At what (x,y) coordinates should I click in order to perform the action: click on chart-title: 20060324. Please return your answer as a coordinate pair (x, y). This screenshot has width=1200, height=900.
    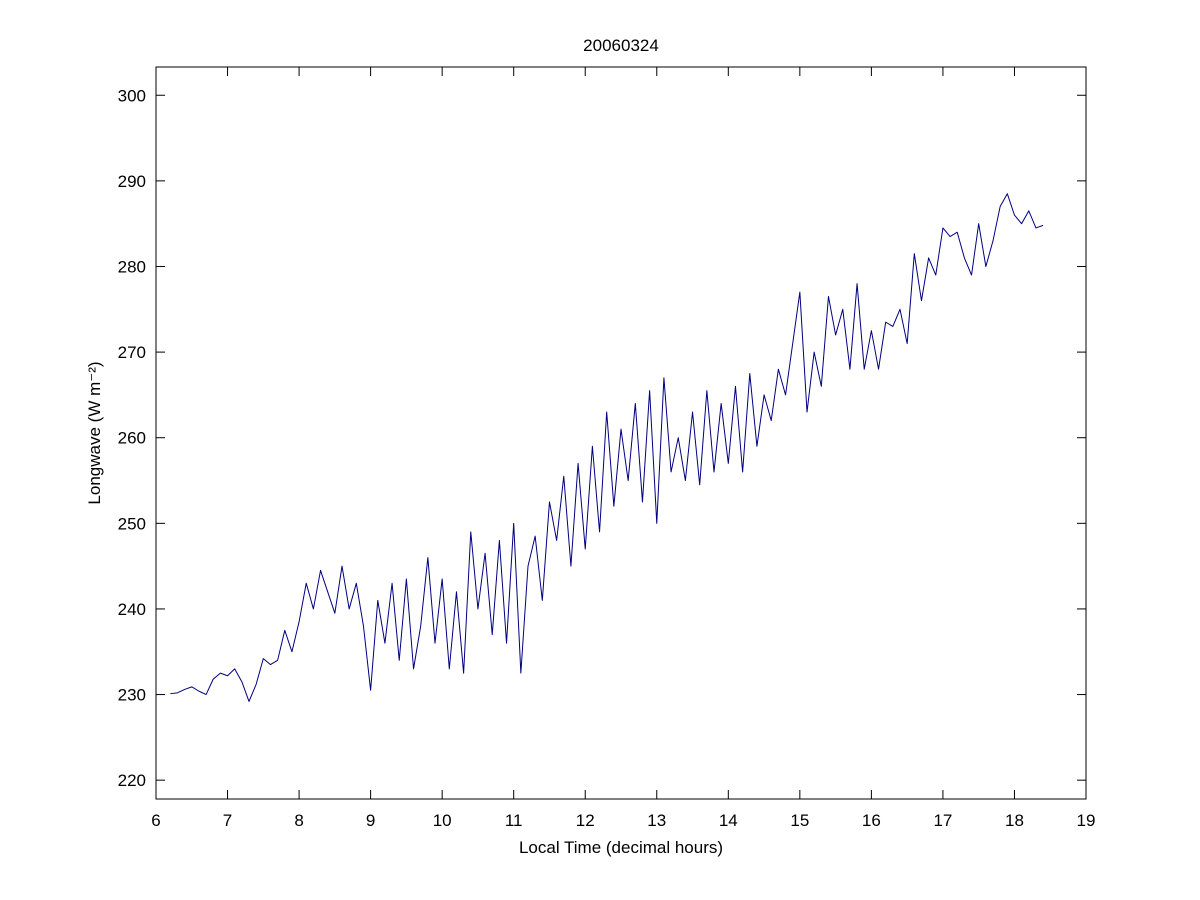
    Looking at the image, I should click on (621, 45).